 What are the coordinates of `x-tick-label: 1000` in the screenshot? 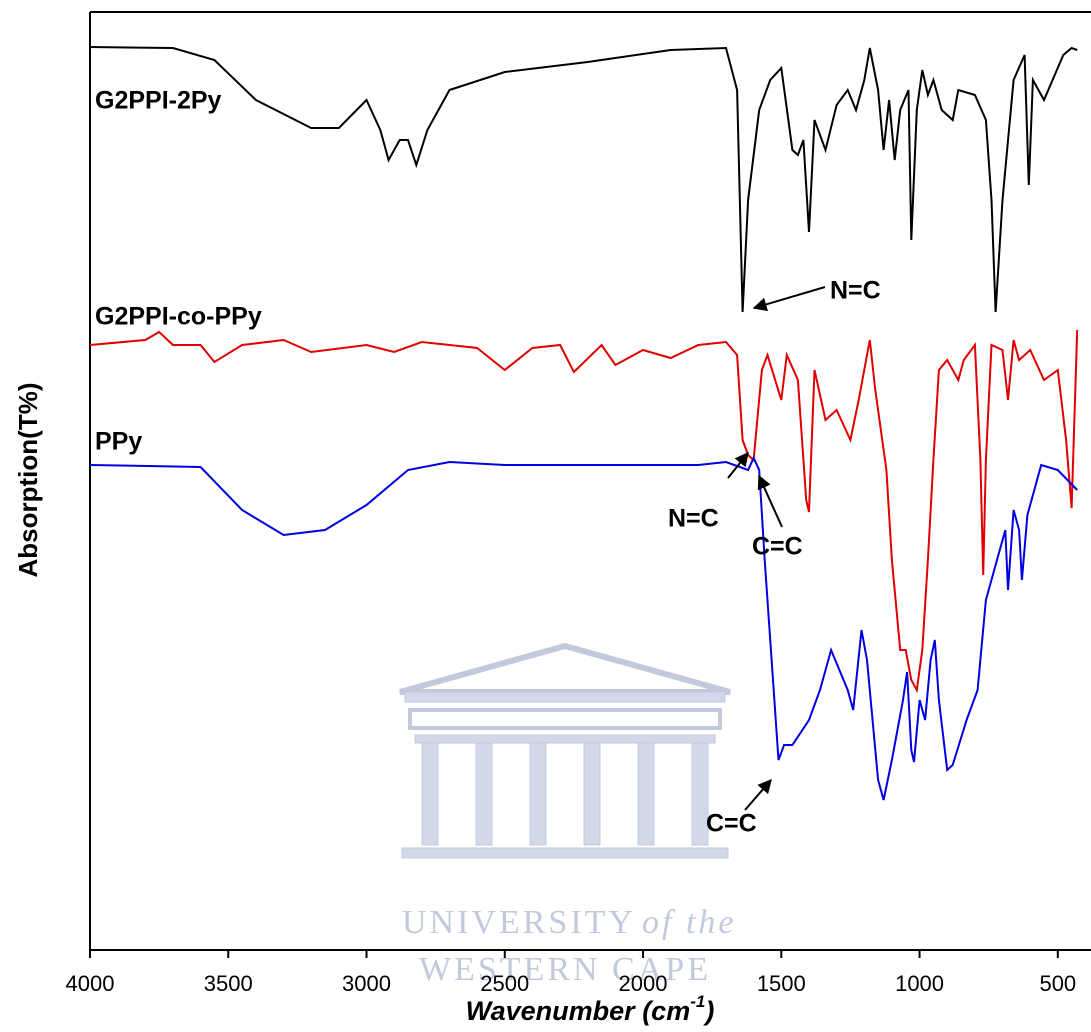 It's located at (919, 983).